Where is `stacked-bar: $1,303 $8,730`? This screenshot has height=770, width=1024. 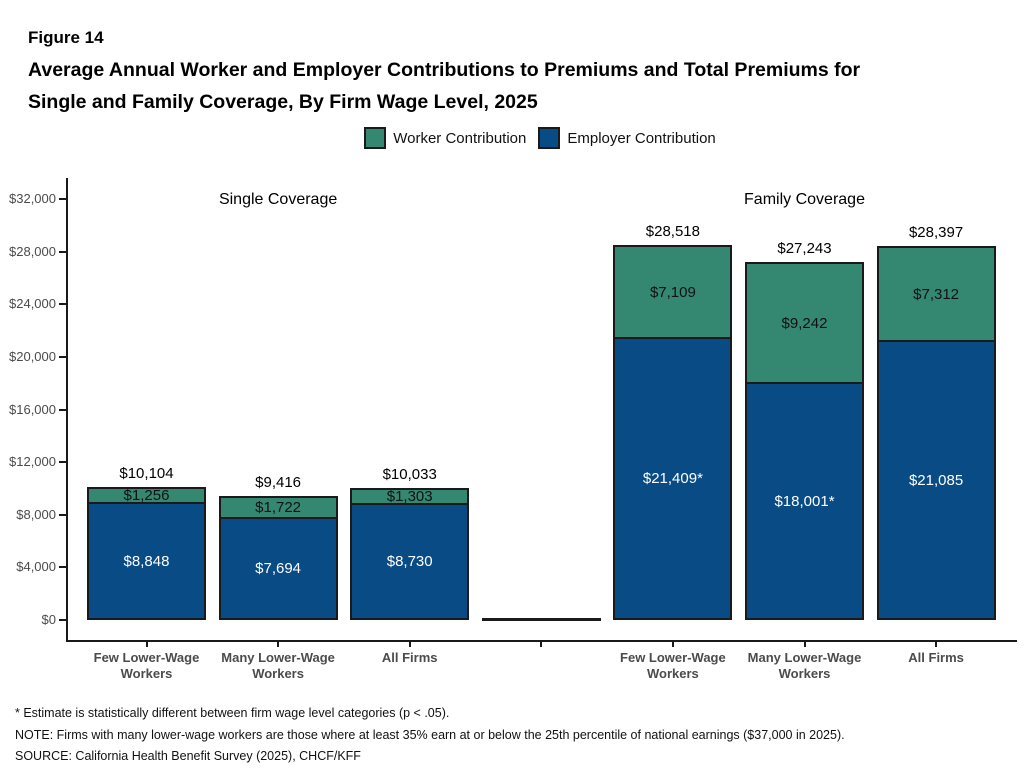
stacked-bar: $1,303 $8,730 is located at coordinates (410, 554).